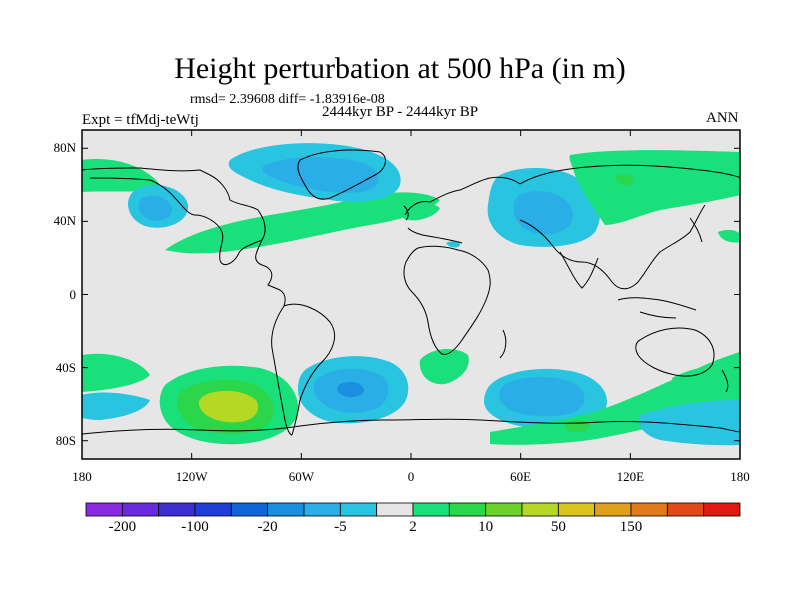 The image size is (800, 600). I want to click on coastline-greenland, so click(341, 174).